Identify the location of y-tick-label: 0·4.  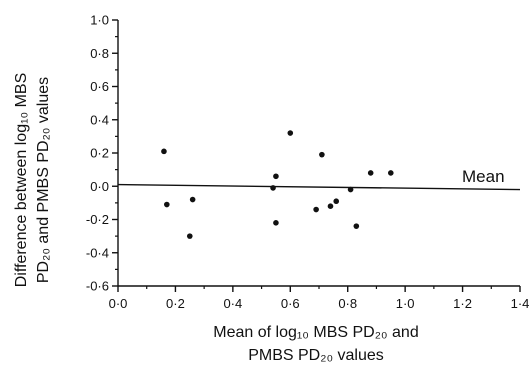
(99, 119).